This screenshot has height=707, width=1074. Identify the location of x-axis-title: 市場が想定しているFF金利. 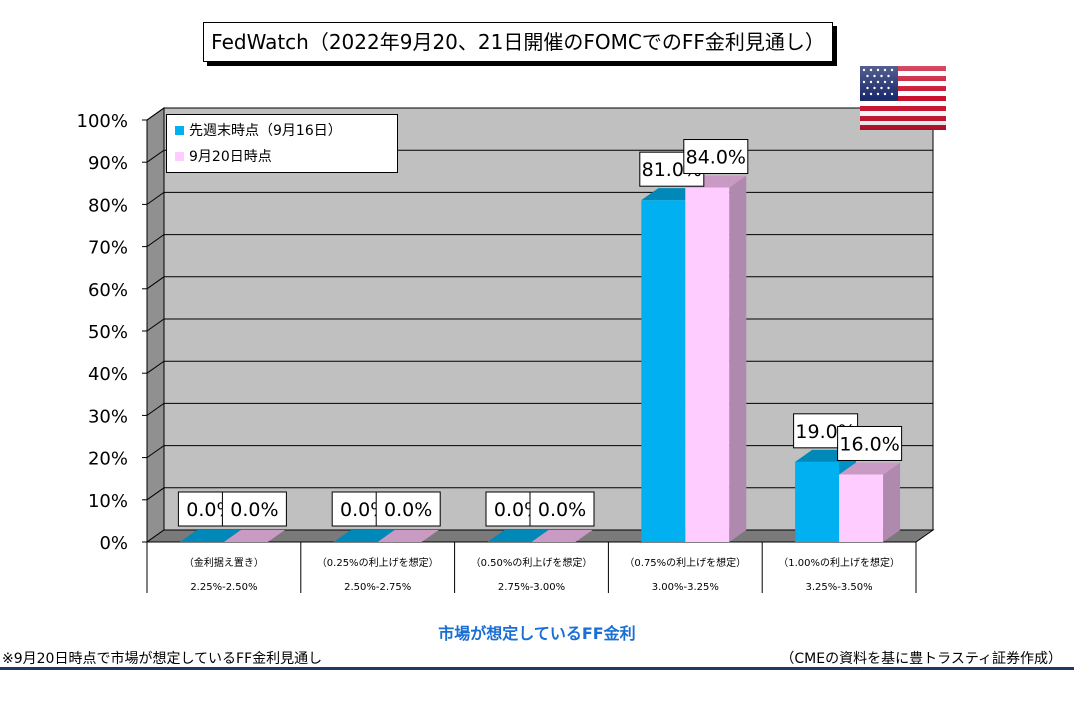
(537, 633).